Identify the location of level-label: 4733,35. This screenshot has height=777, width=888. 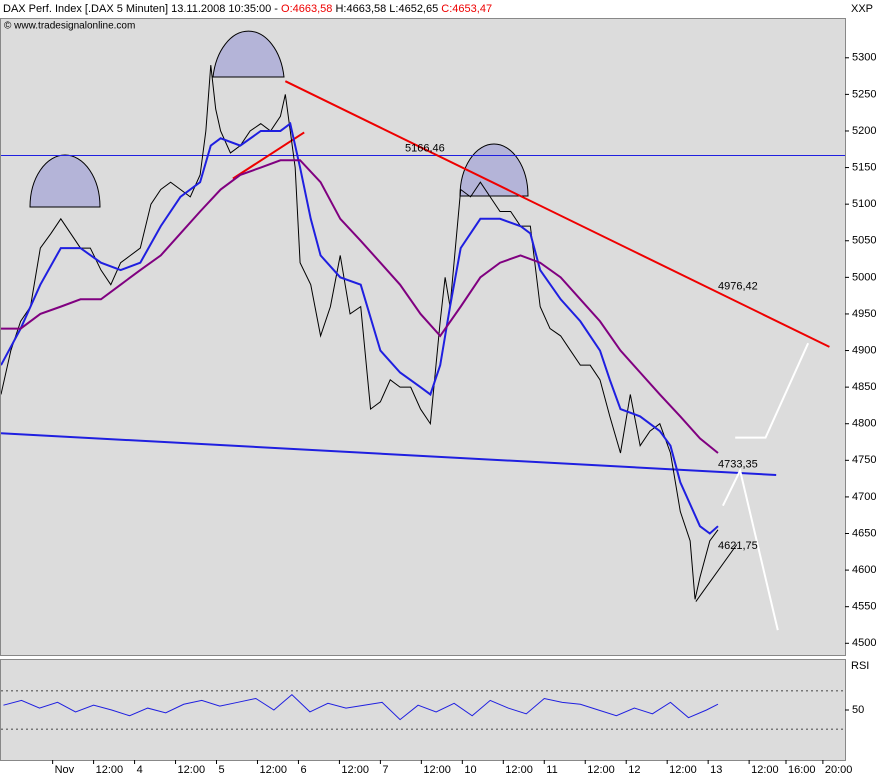
(738, 464).